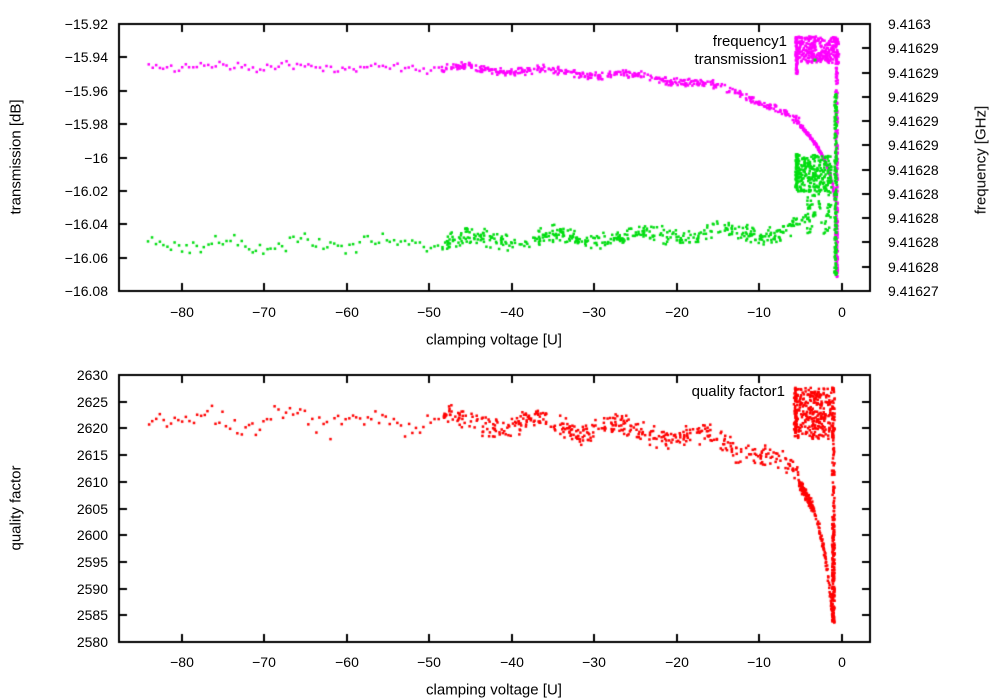  What do you see at coordinates (749, 41) in the screenshot?
I see `legend-frequency1: frequency1` at bounding box center [749, 41].